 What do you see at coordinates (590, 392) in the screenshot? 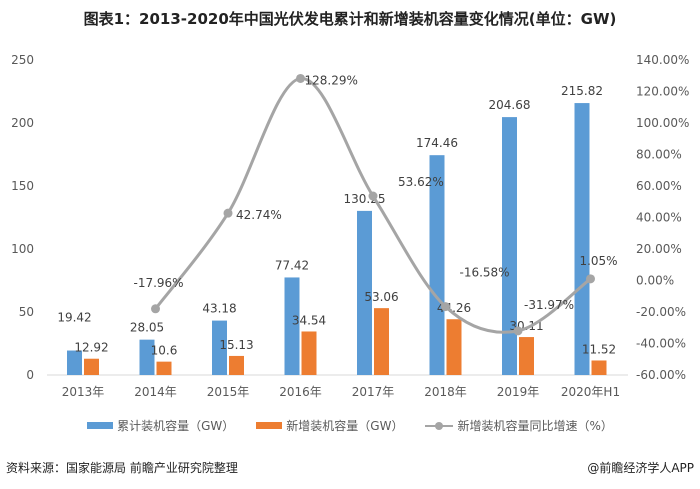
I see `x-tick-label: 2020年H1` at bounding box center [590, 392].